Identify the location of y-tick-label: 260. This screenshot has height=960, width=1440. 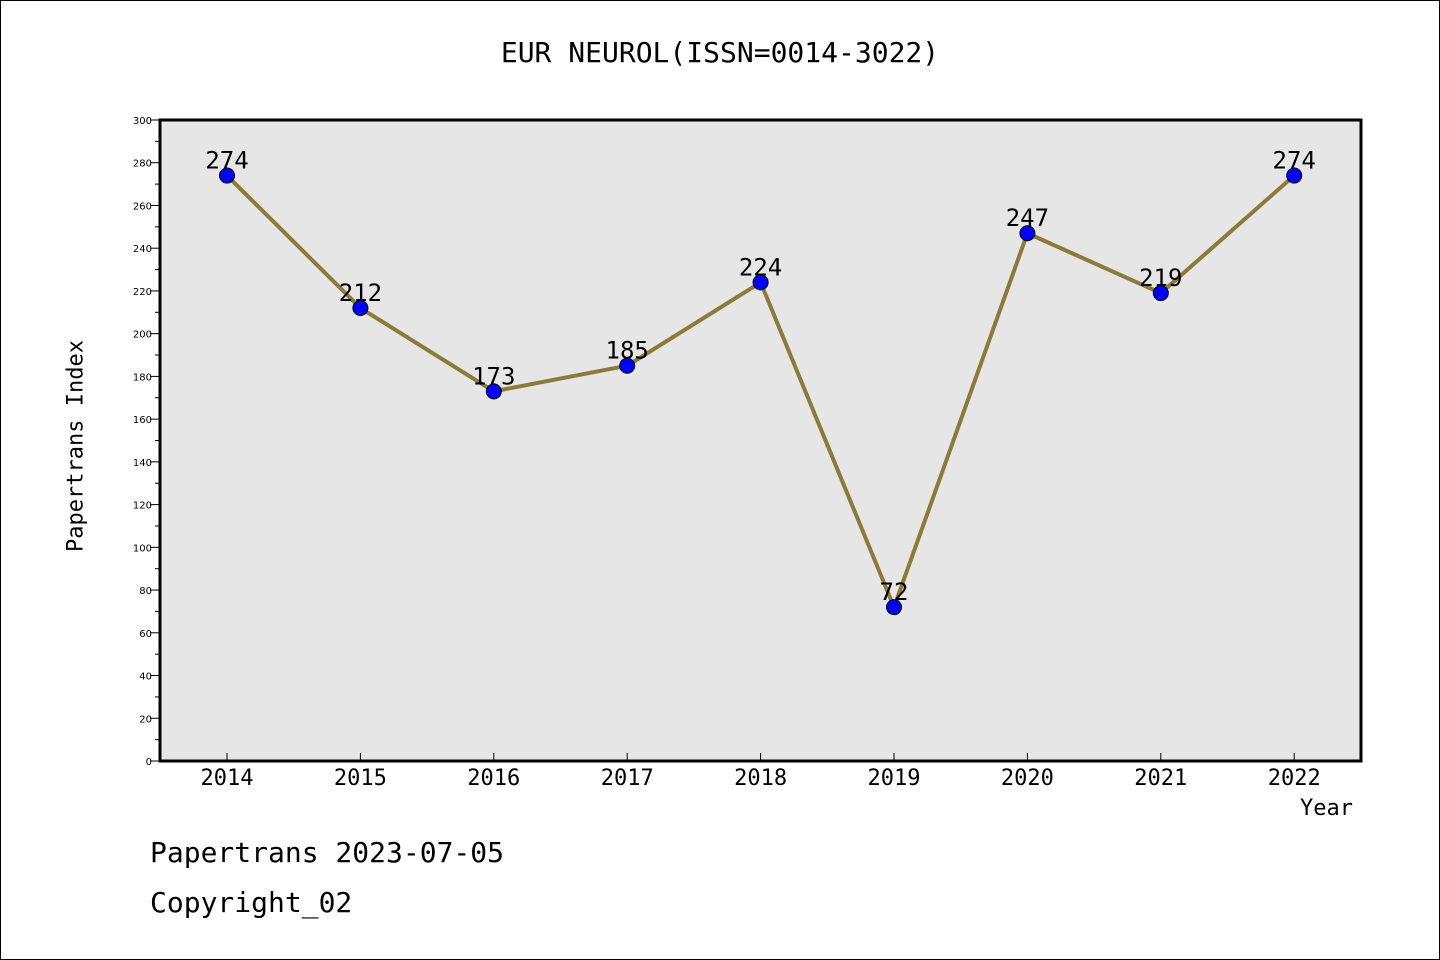
(142, 206).